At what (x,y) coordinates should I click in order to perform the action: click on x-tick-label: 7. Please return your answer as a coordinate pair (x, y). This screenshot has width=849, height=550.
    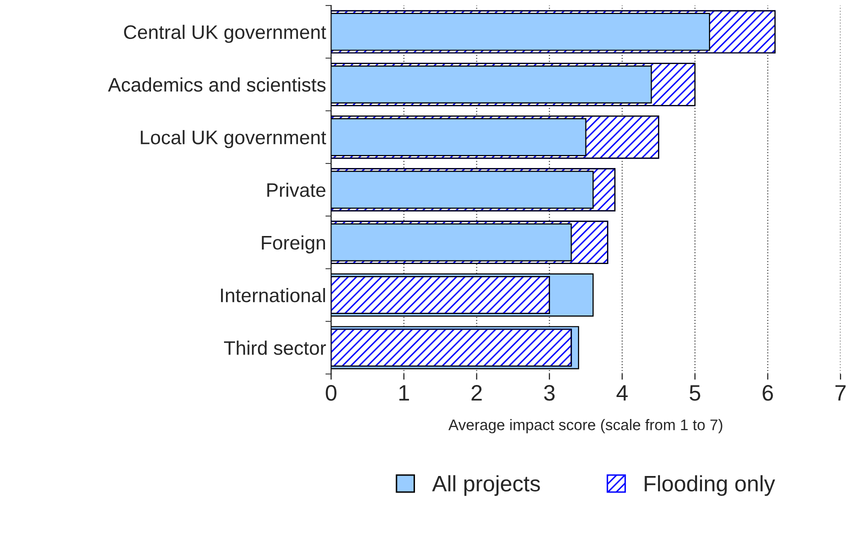
    Looking at the image, I should click on (840, 393).